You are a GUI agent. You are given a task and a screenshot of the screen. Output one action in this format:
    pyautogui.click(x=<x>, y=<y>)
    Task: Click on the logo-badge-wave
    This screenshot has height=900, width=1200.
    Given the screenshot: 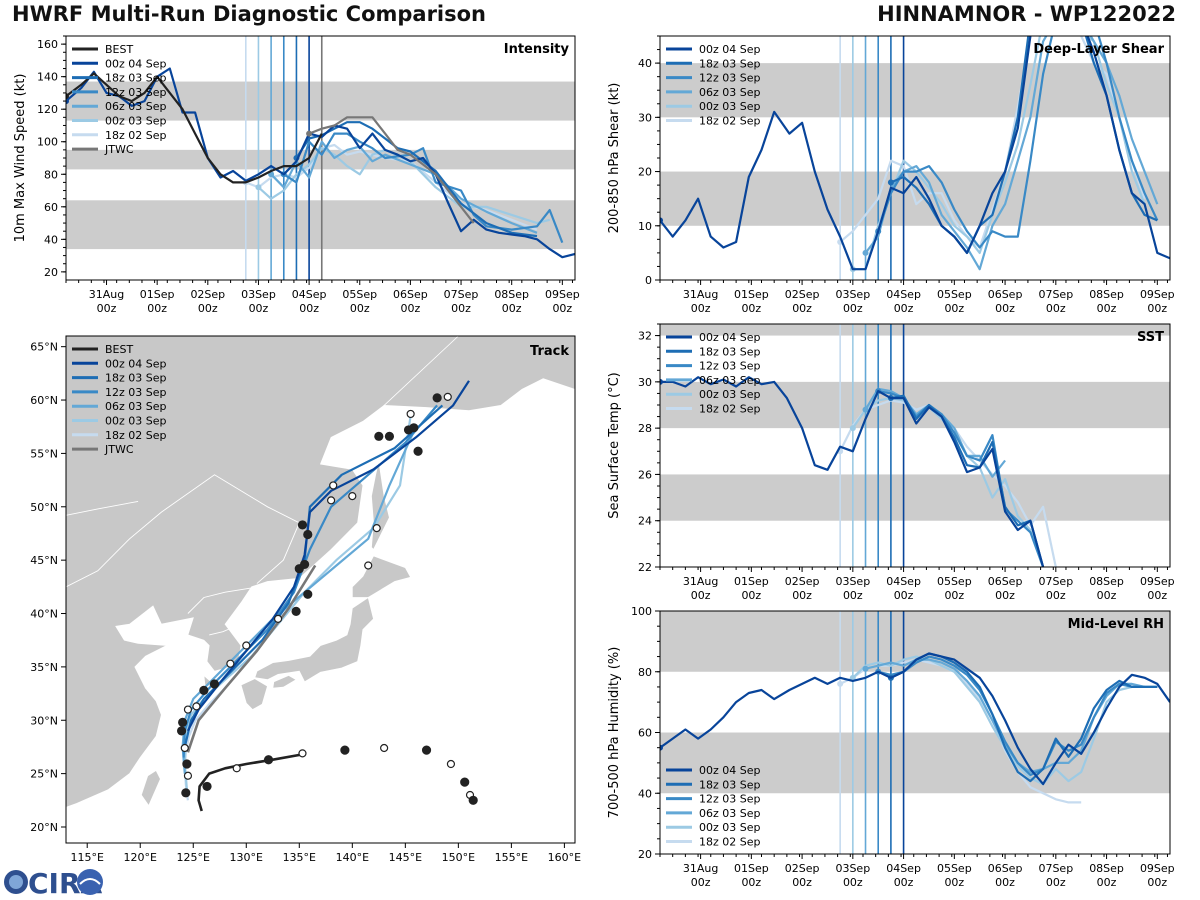 What is the action you would take?
    pyautogui.click(x=90, y=881)
    